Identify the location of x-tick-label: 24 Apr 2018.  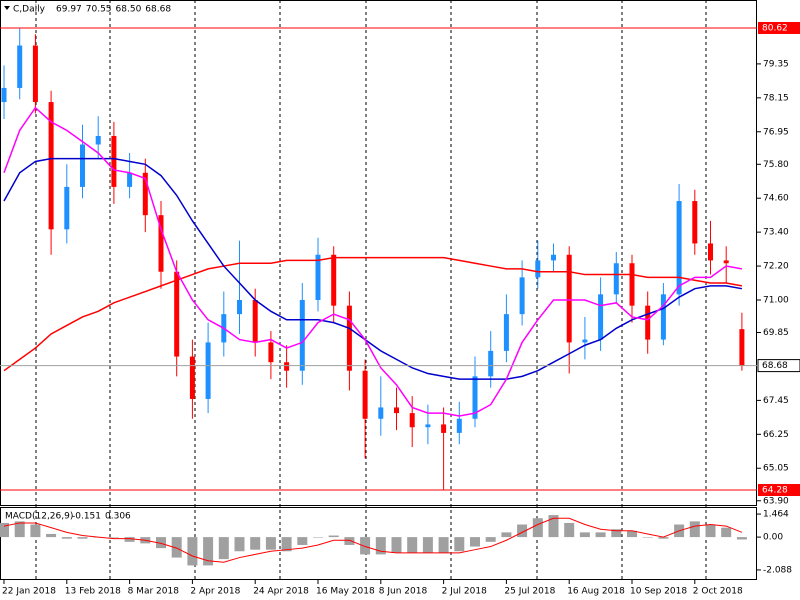
(281, 592).